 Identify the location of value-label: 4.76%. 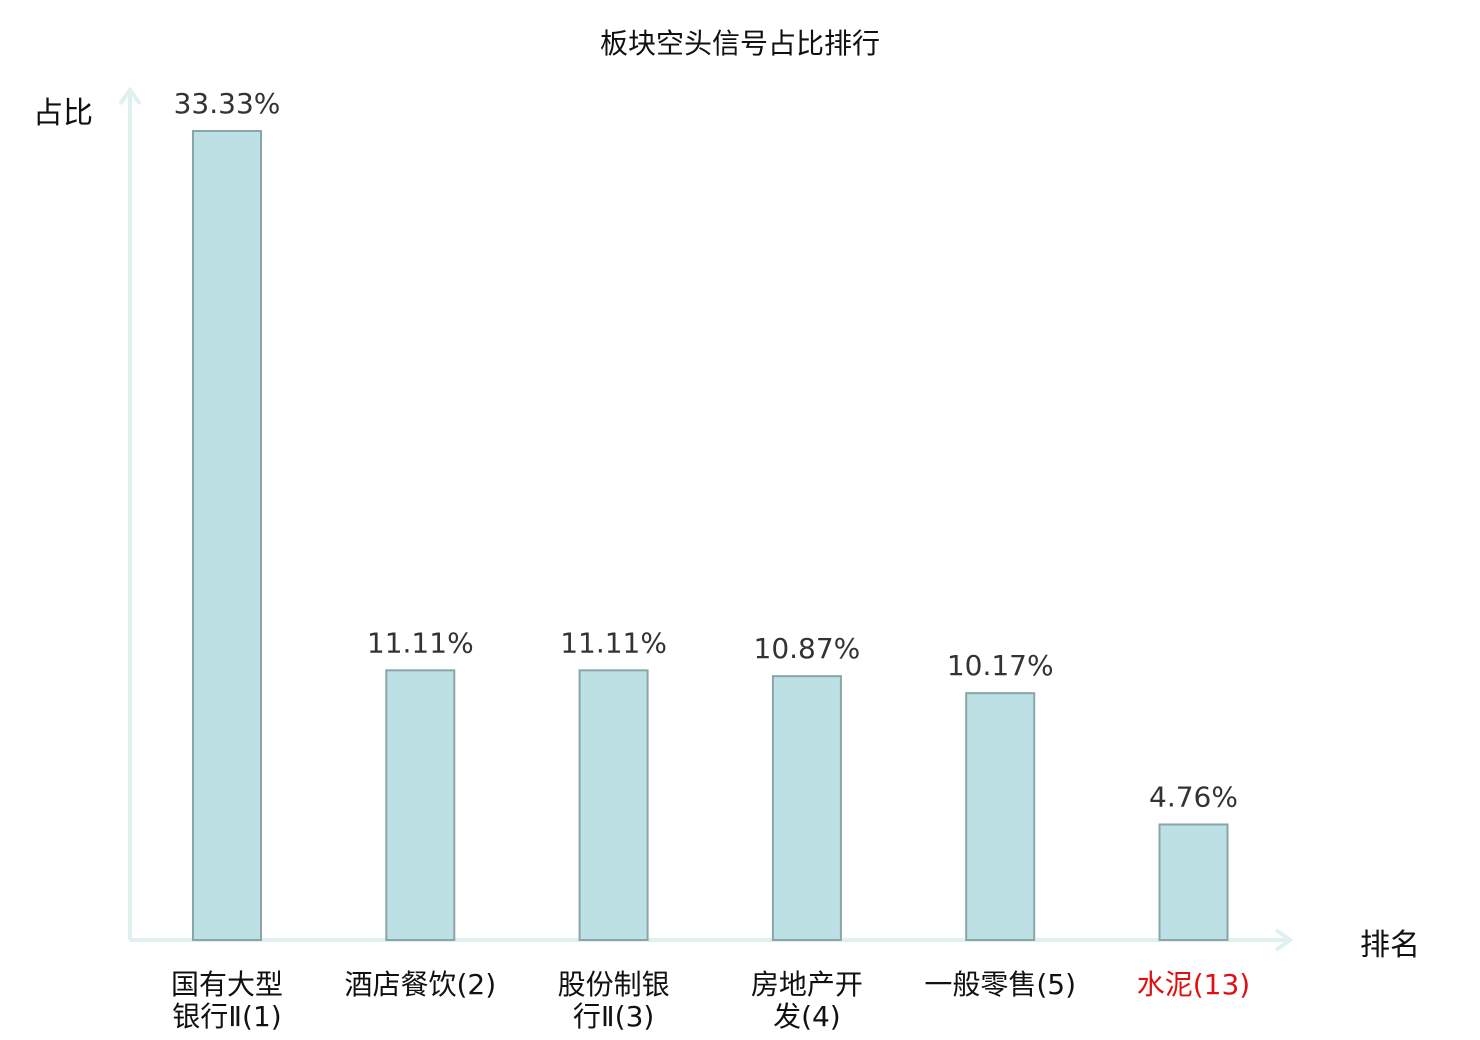
(1193, 796).